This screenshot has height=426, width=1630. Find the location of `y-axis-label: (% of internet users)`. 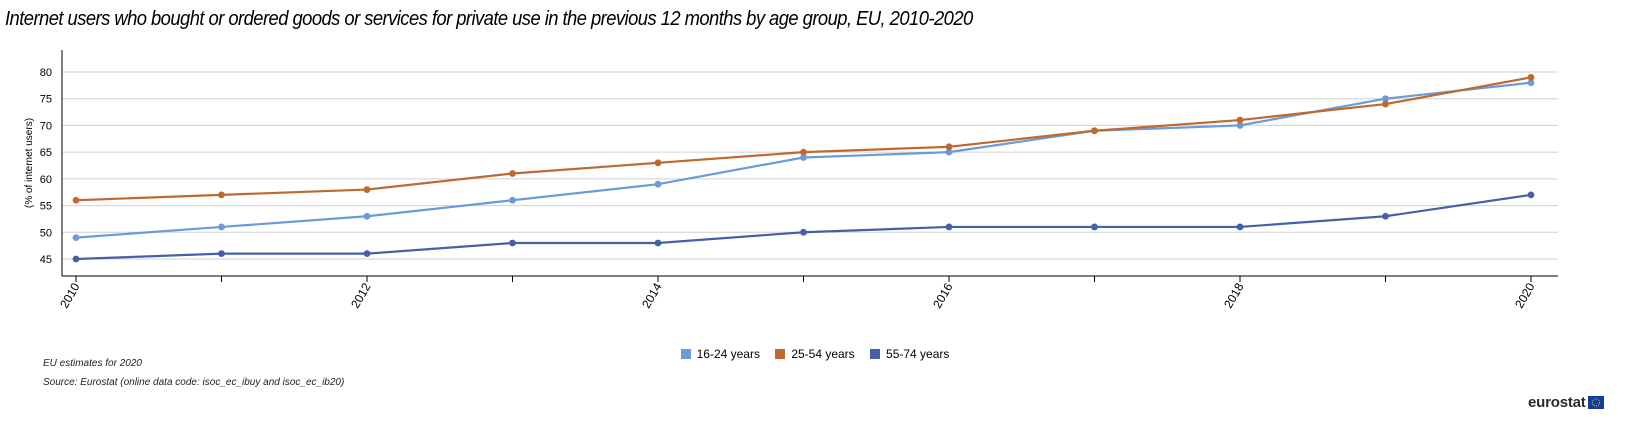

y-axis-label: (% of internet users) is located at coordinates (29, 163).